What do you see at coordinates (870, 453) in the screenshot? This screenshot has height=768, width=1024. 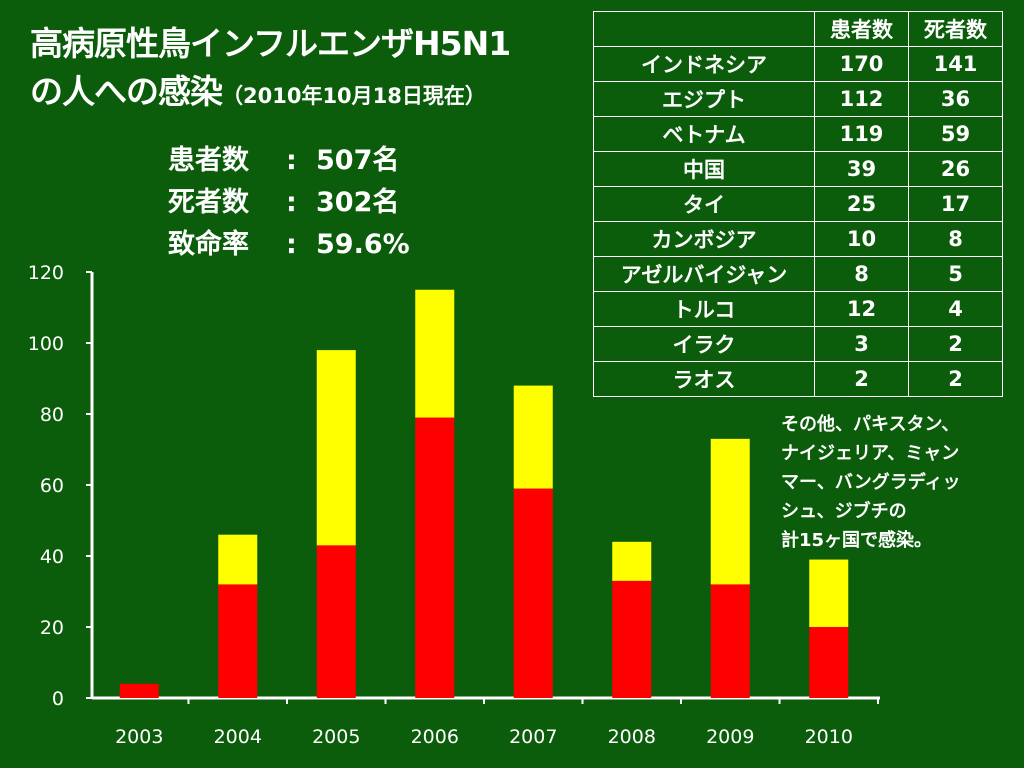 I see `note-line: ナイジェリア、ミャン` at bounding box center [870, 453].